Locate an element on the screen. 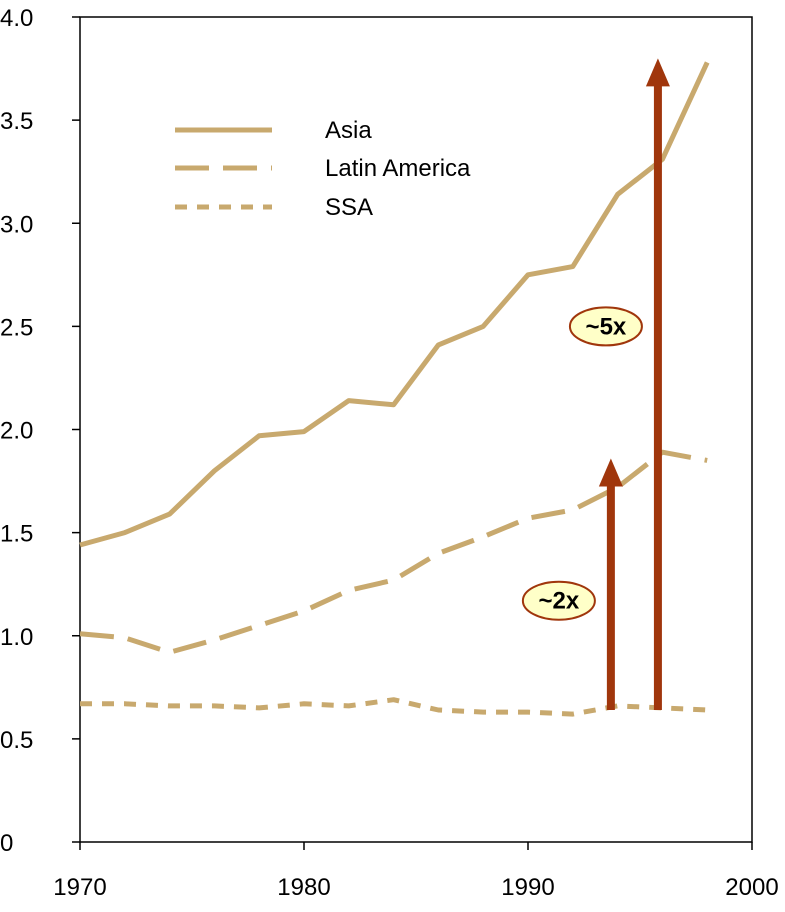 The width and height of the screenshot is (785, 912). growth-badge-label: ~5x is located at coordinates (606, 326).